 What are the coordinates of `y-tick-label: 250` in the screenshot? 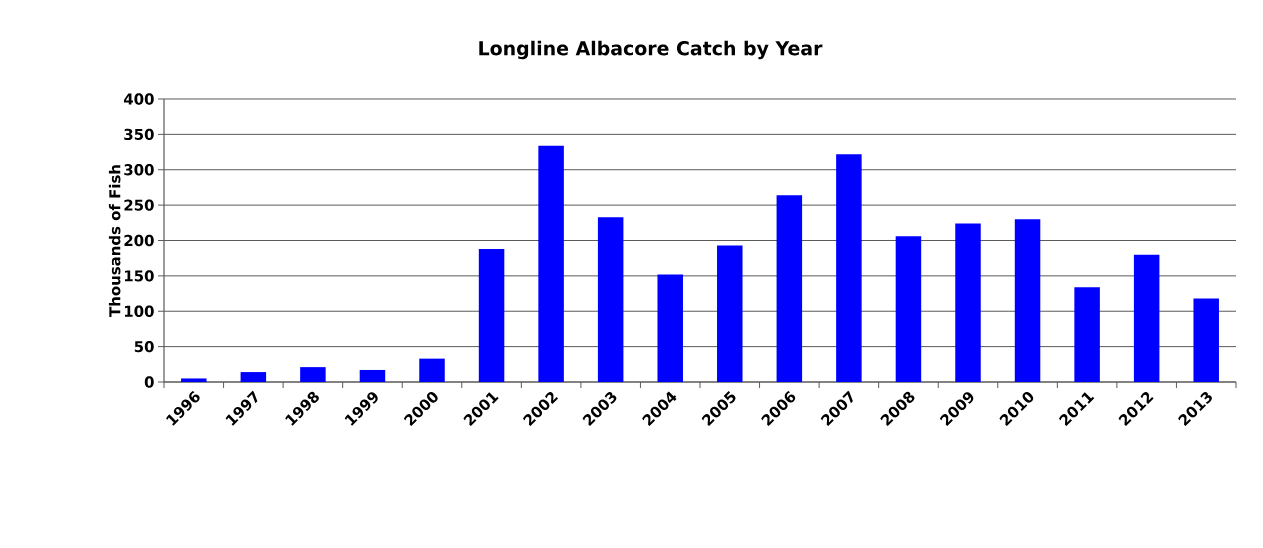 It's located at (139, 205).